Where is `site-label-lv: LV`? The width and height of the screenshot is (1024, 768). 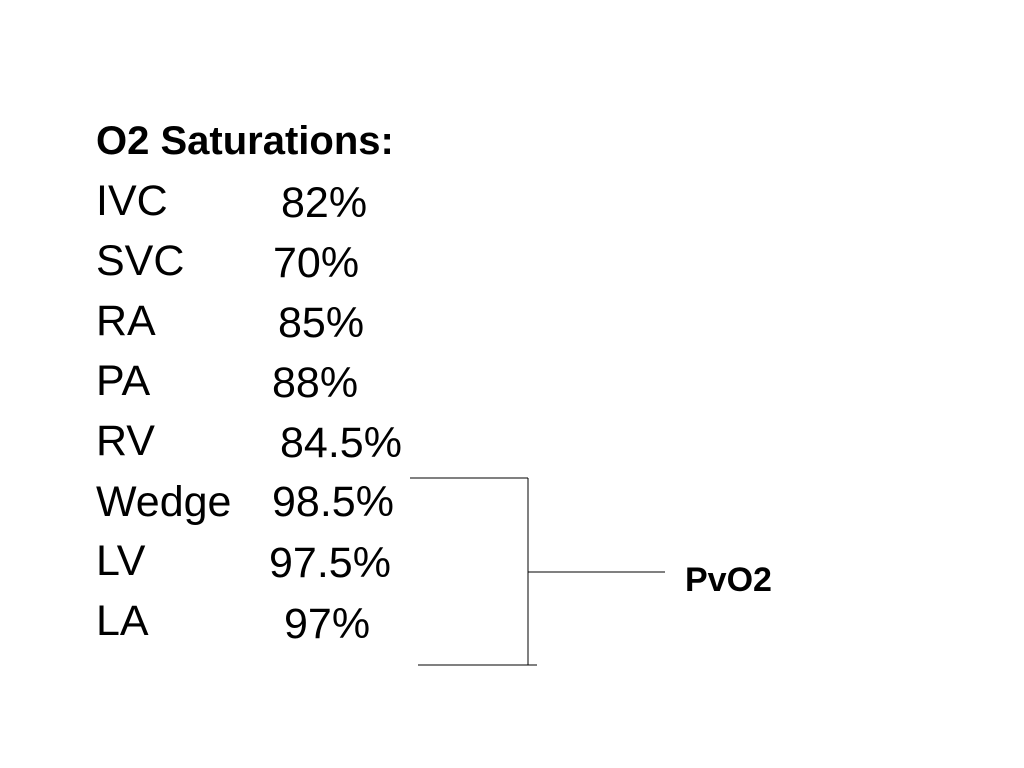 site-label-lv: LV is located at coordinates (121, 561).